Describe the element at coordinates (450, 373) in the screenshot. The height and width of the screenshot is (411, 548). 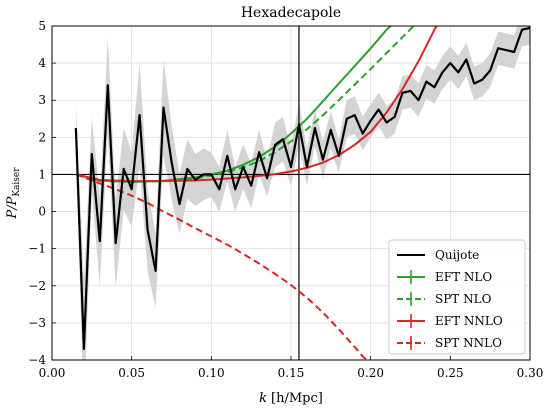
I see `x-tick-label: 0.25` at that location.